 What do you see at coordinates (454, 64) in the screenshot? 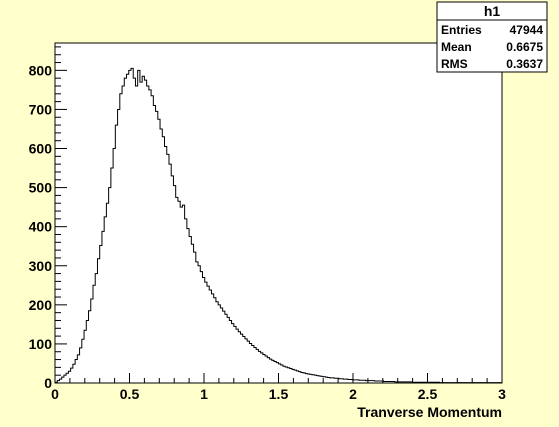
I see `stats-label: RMS` at bounding box center [454, 64].